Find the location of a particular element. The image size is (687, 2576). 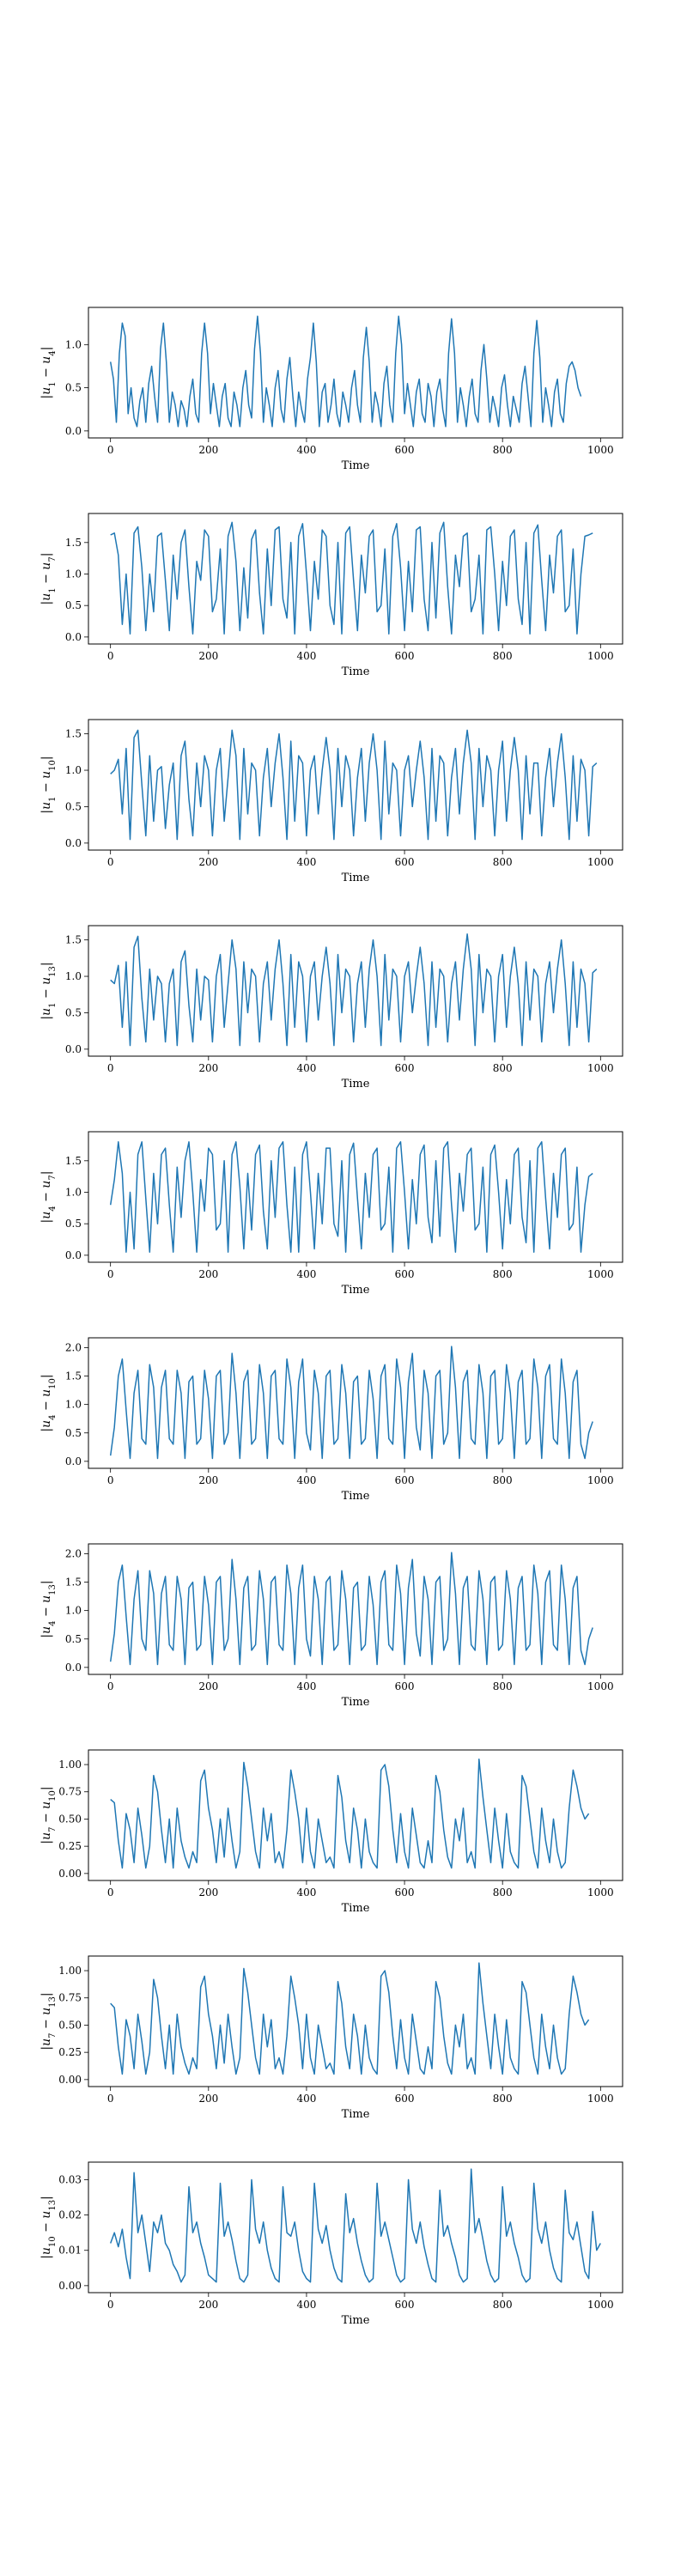

y-axis-label: |u10 − u13| is located at coordinates (49, 2228).